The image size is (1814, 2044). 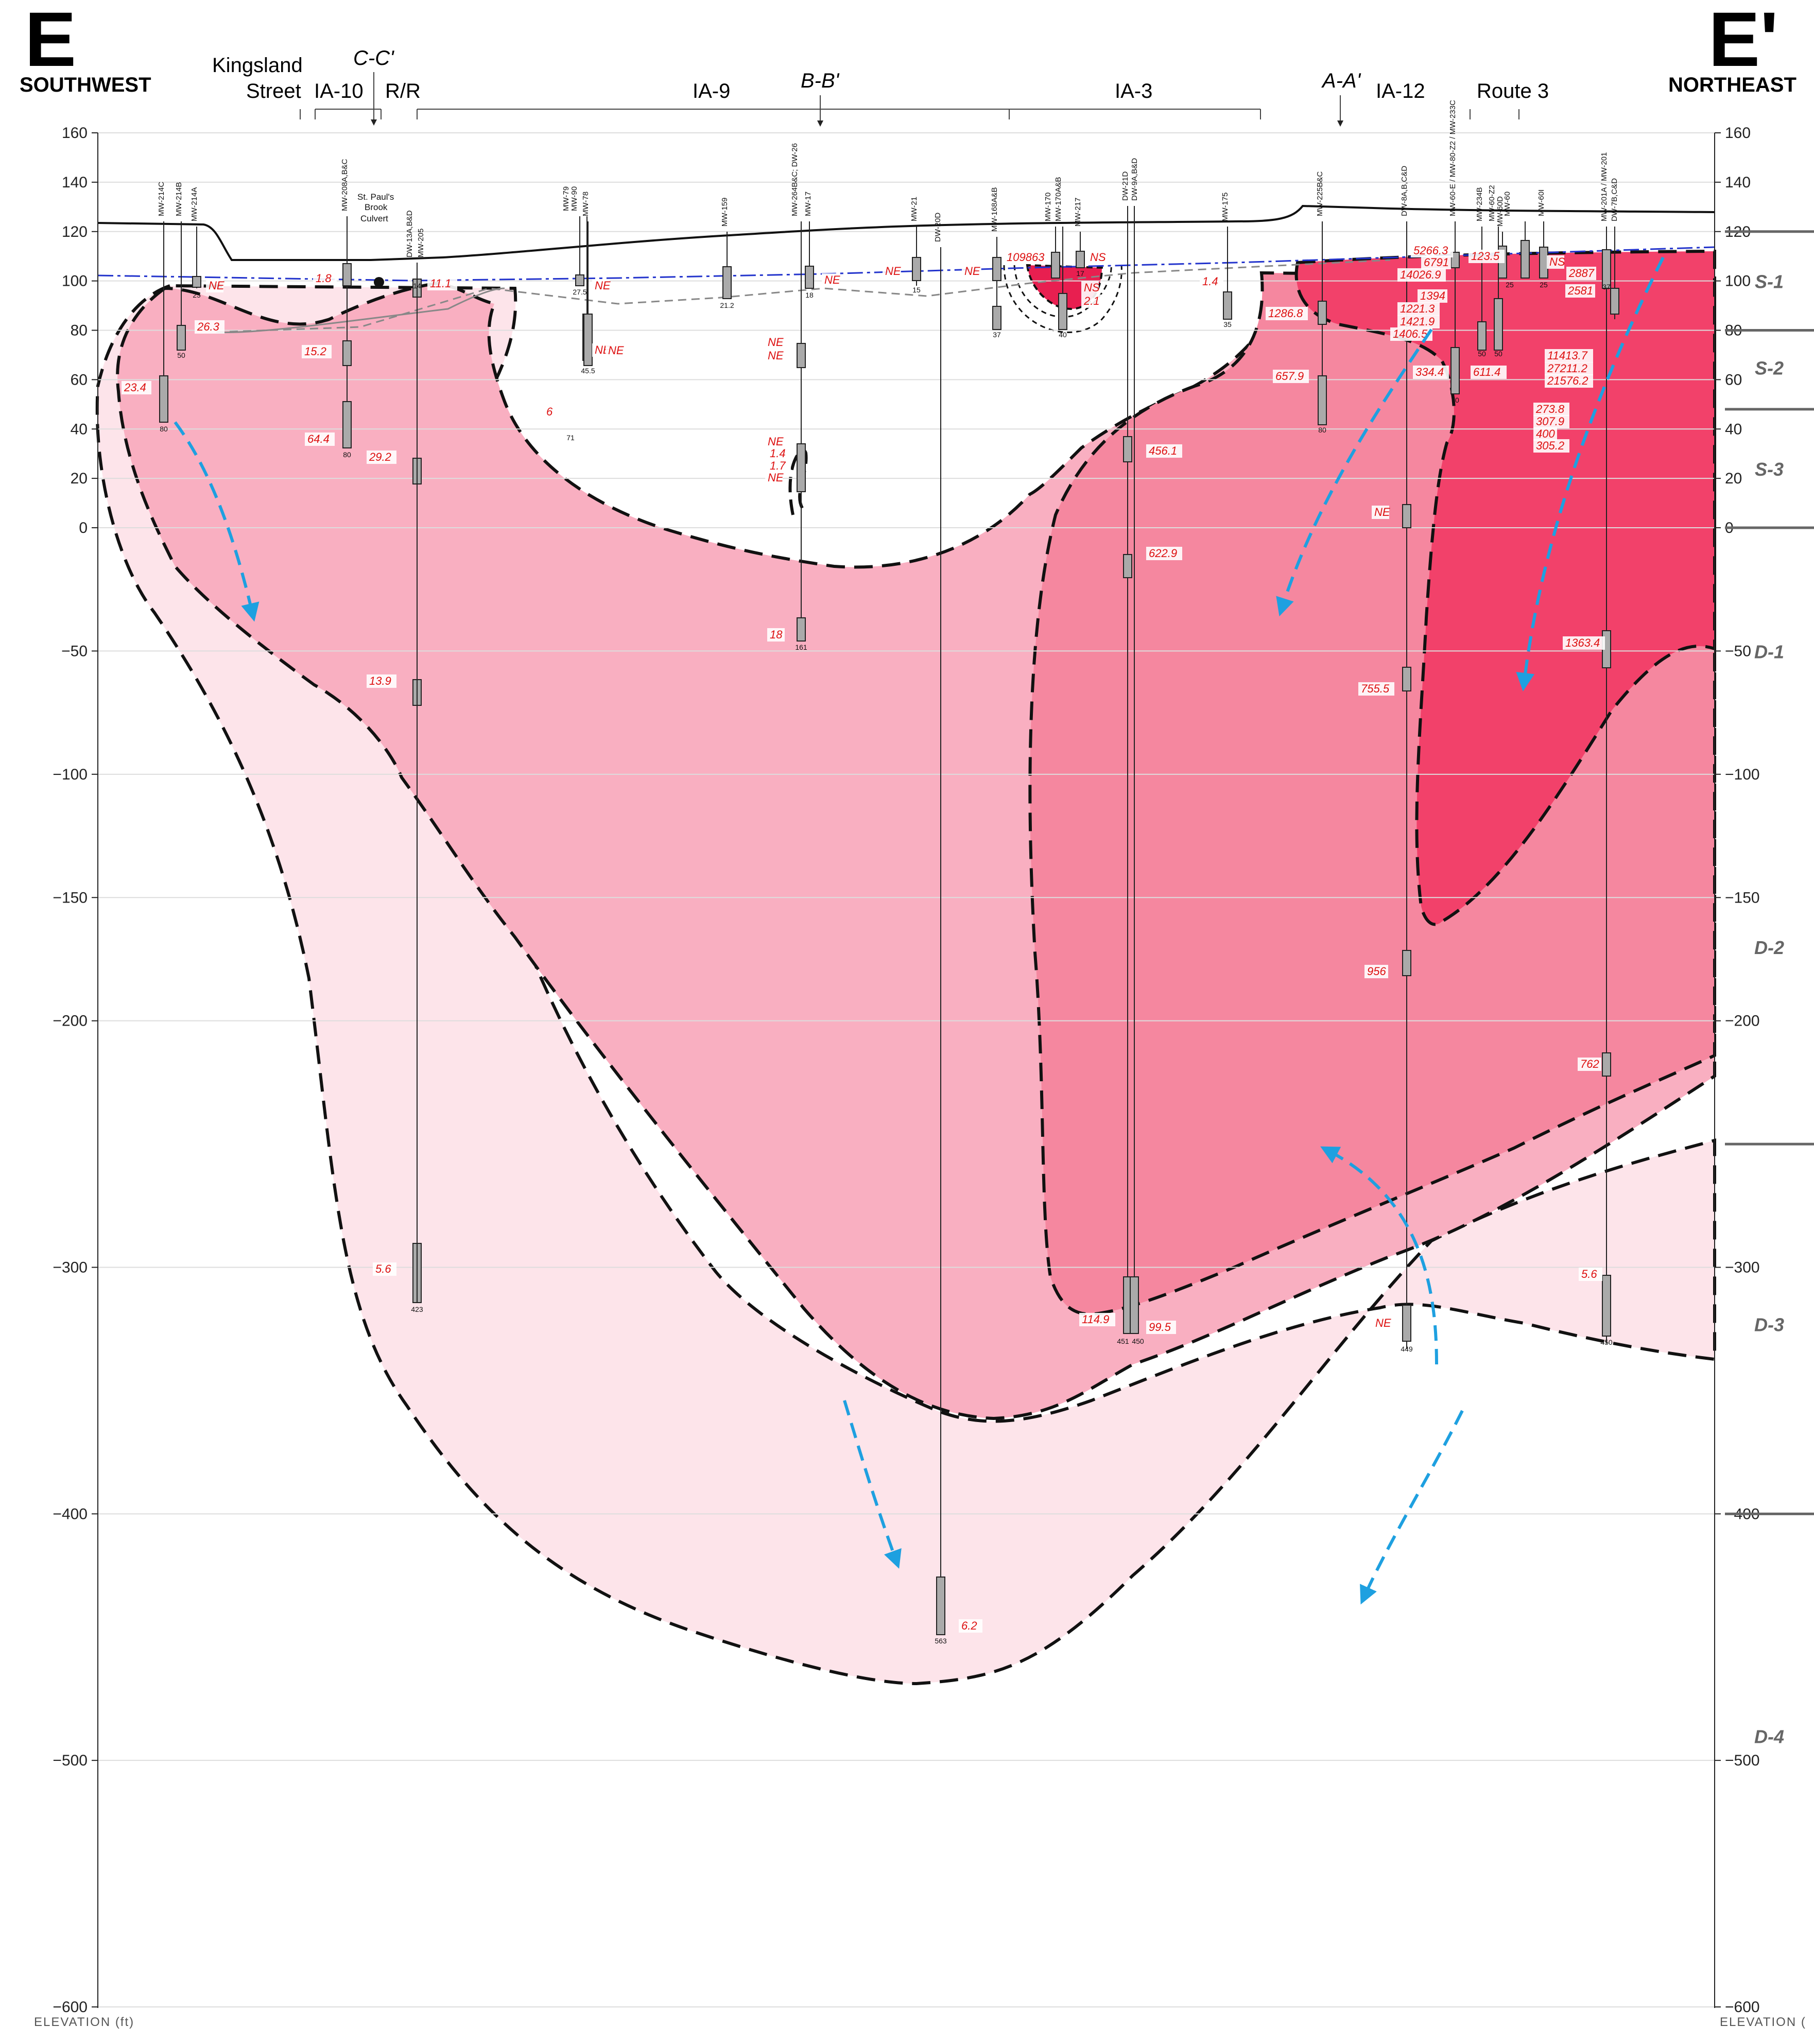 I want to click on concentration-text: 109863, so click(x=1026, y=258).